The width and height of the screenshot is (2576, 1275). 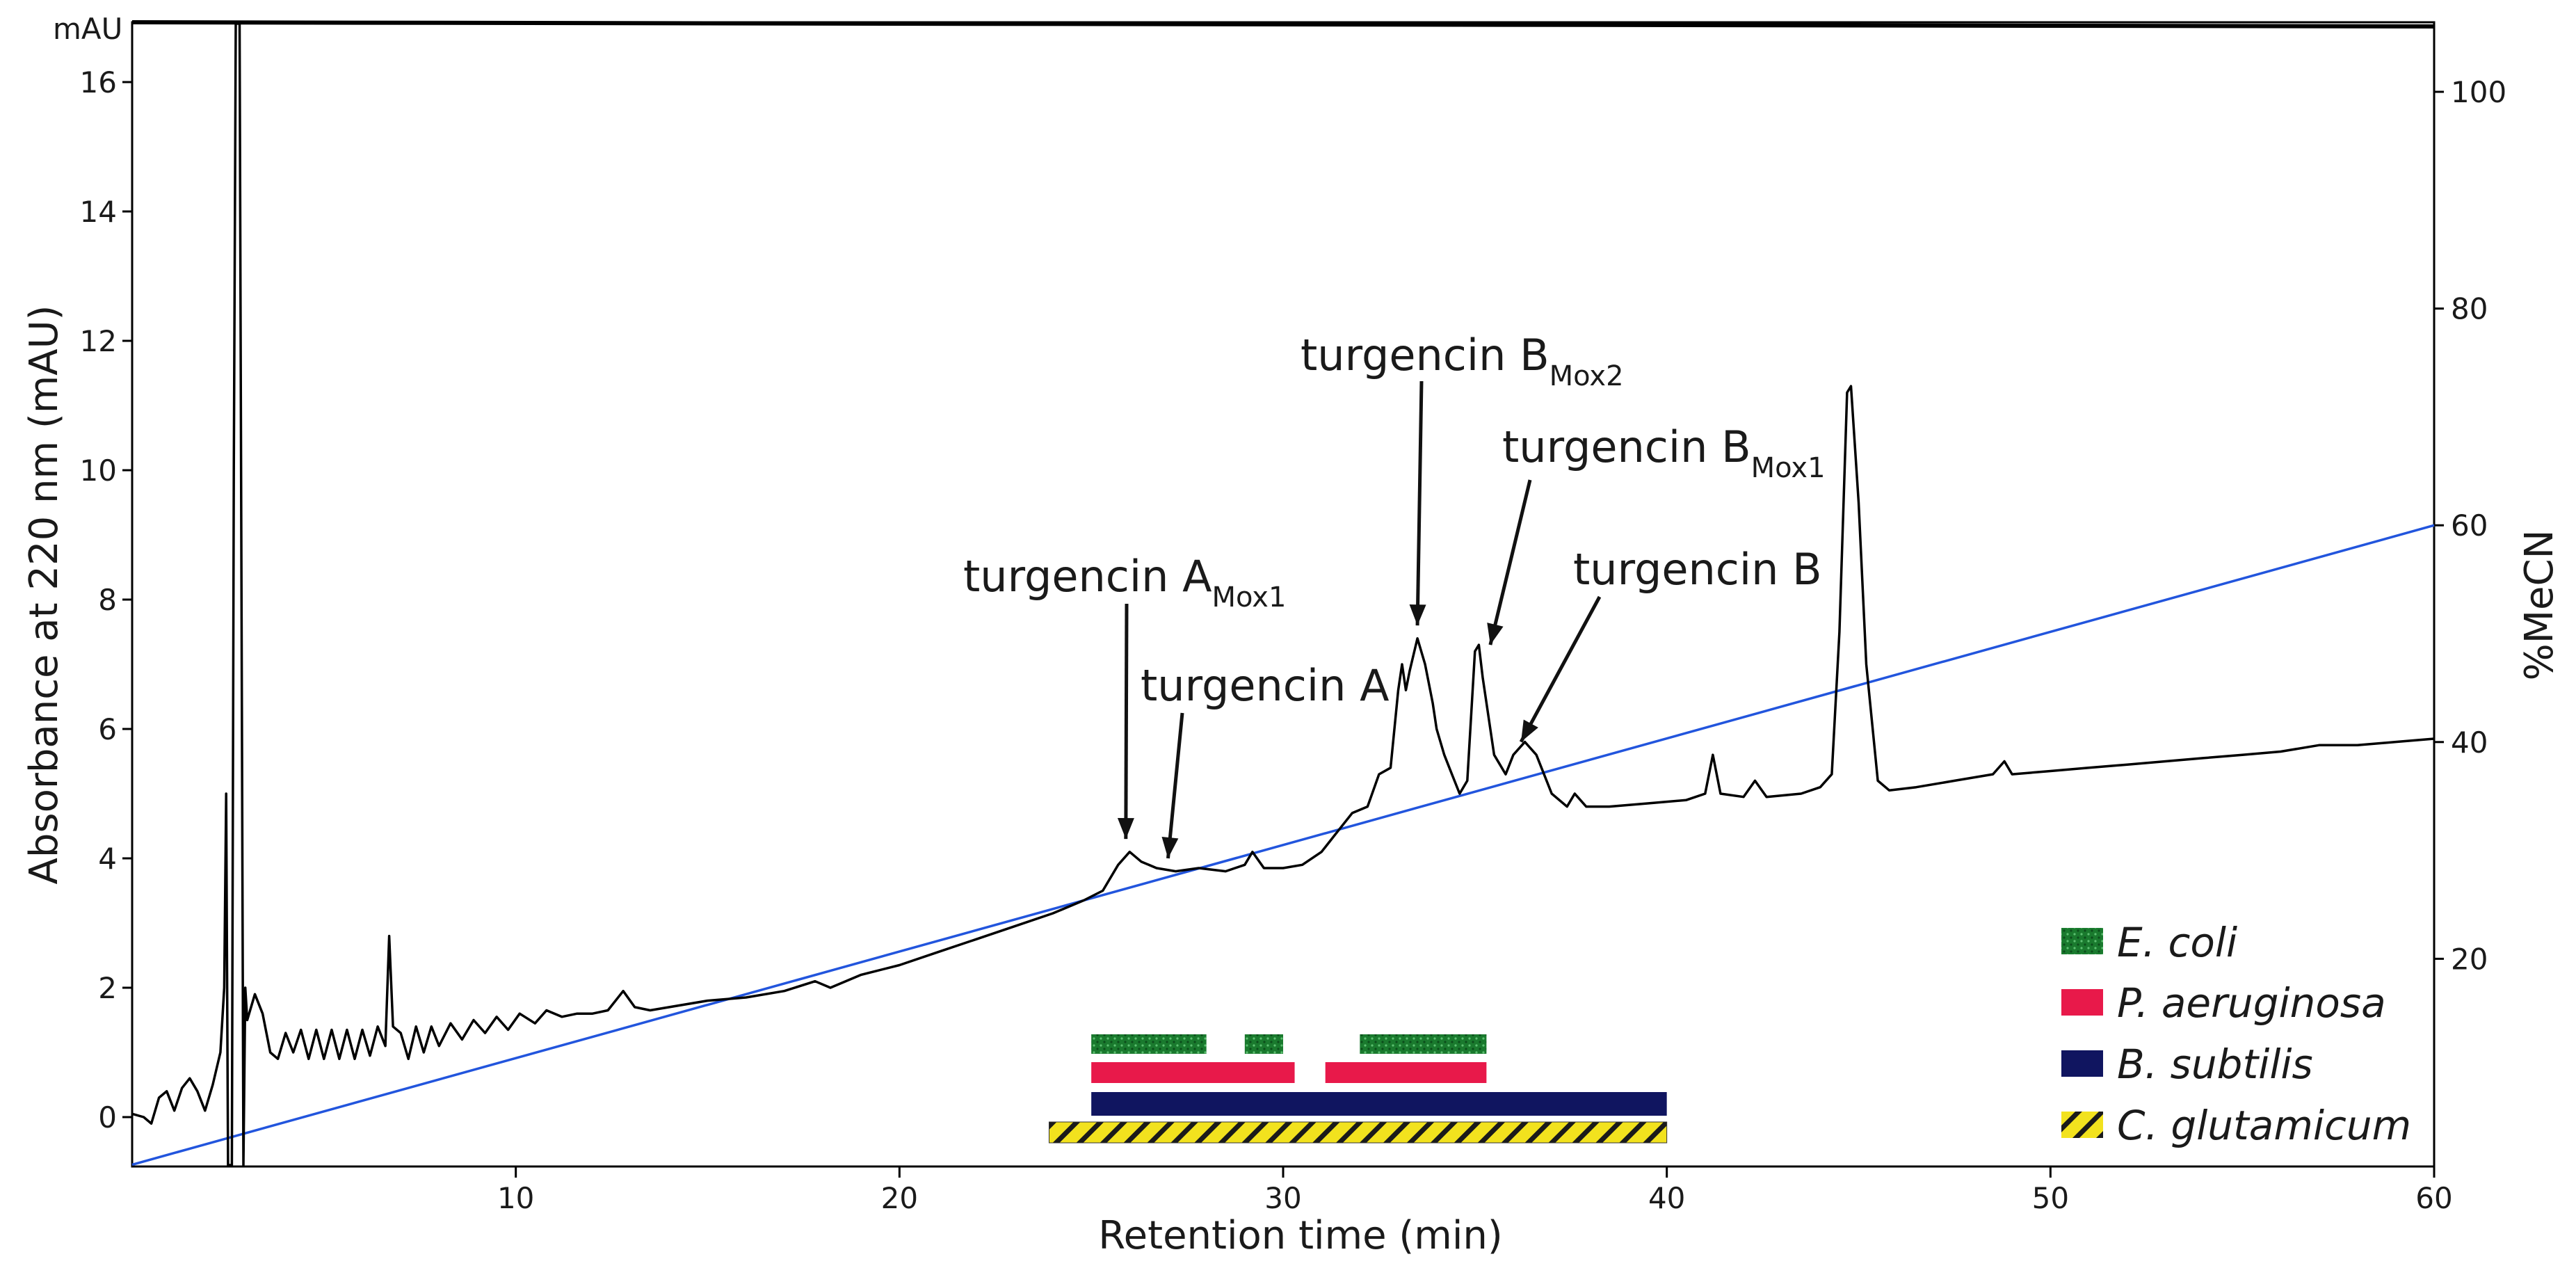 I want to click on y-tick-label: 2, so click(x=107, y=988).